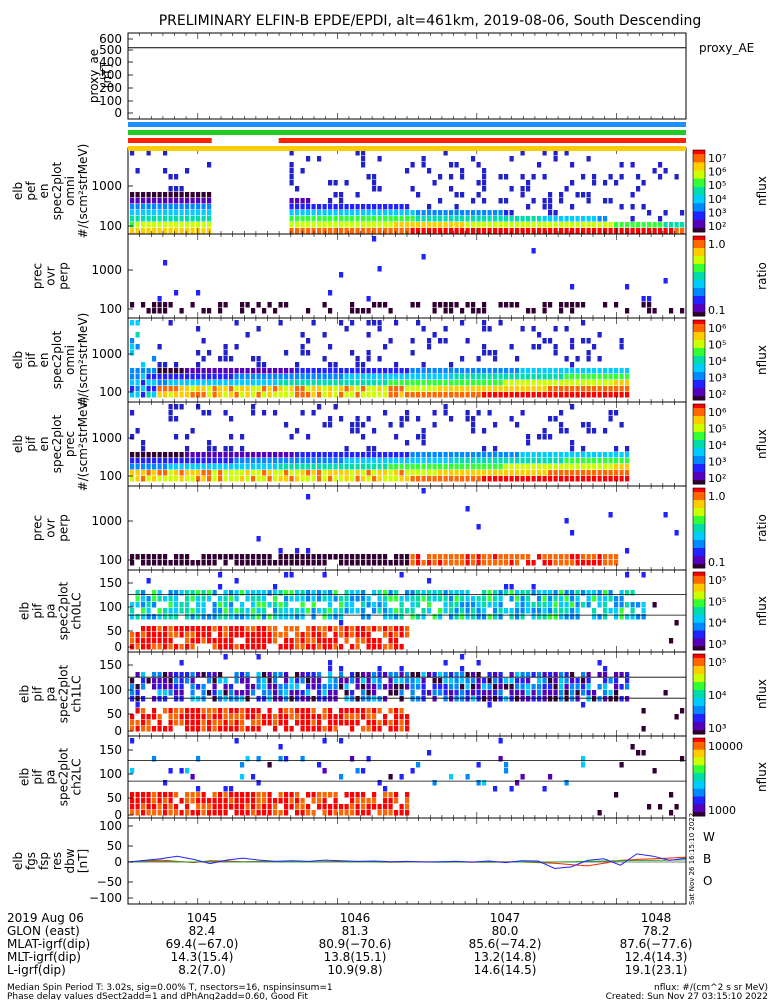 The width and height of the screenshot is (775, 1000). Describe the element at coordinates (202, 944) in the screenshot. I see `footer-row-2-value: 69.4(−67.0)` at that location.